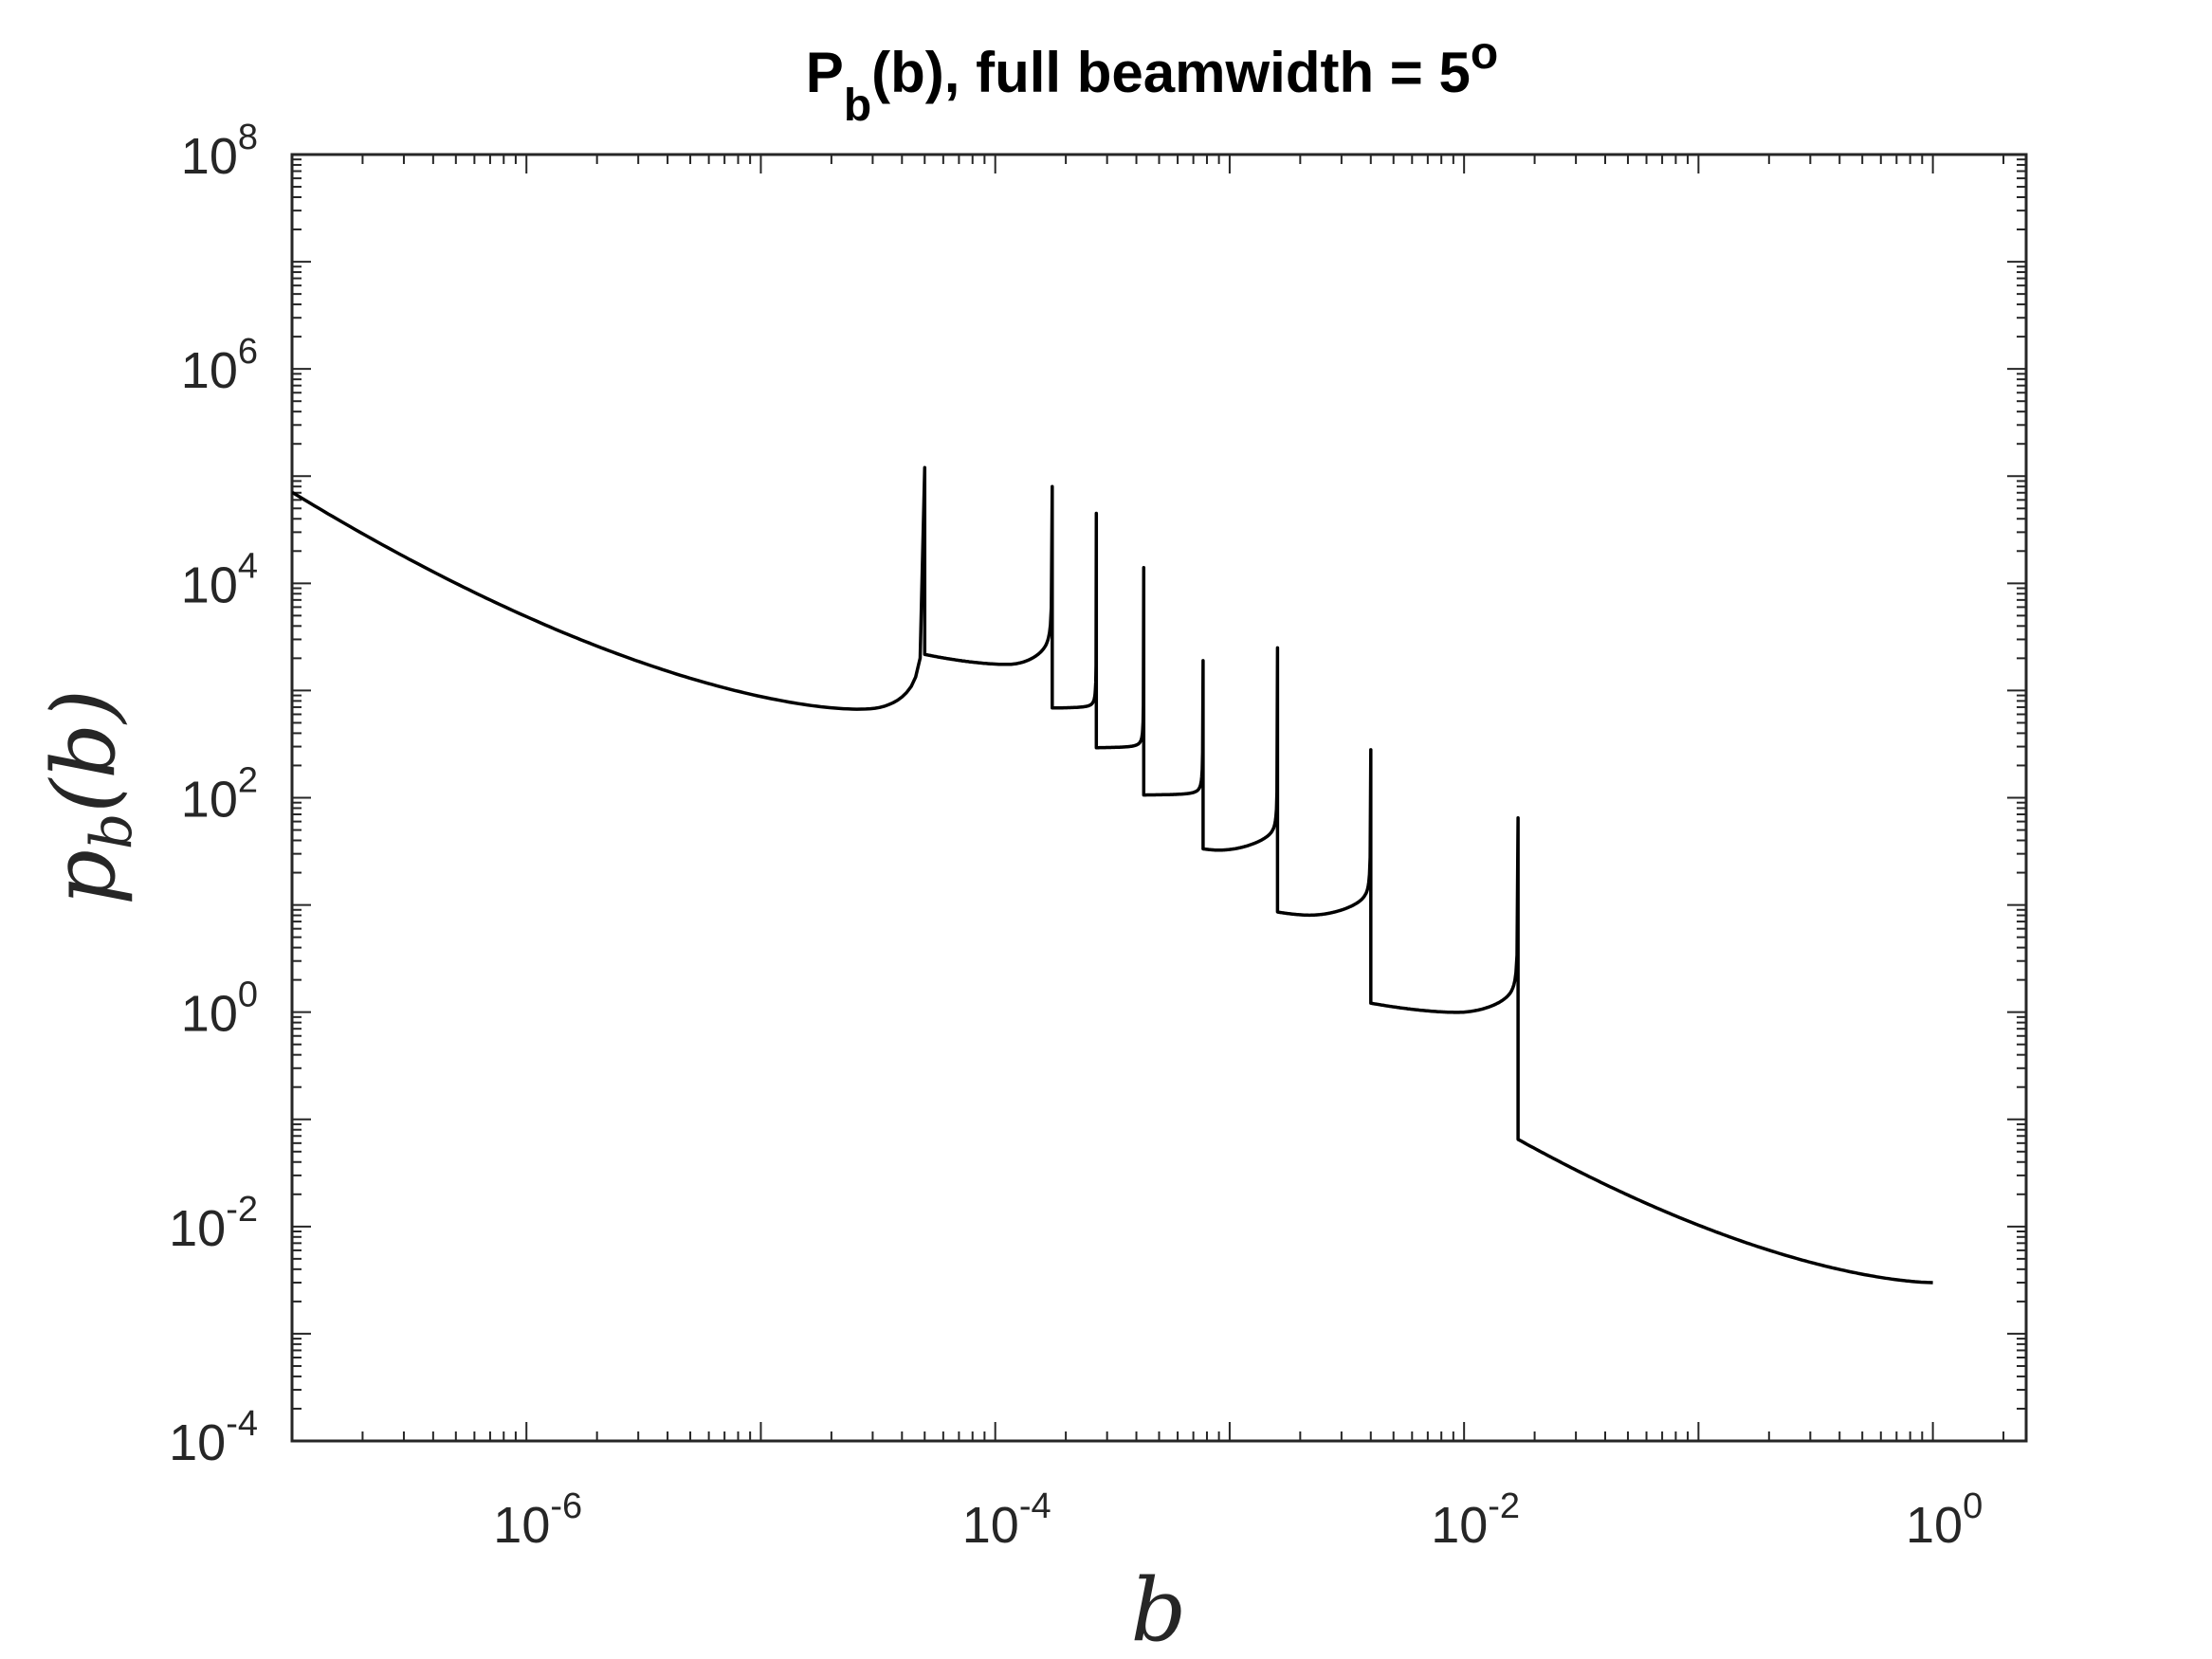  I want to click on y-tick-label: 10⁻⁴, so click(213, 1437).